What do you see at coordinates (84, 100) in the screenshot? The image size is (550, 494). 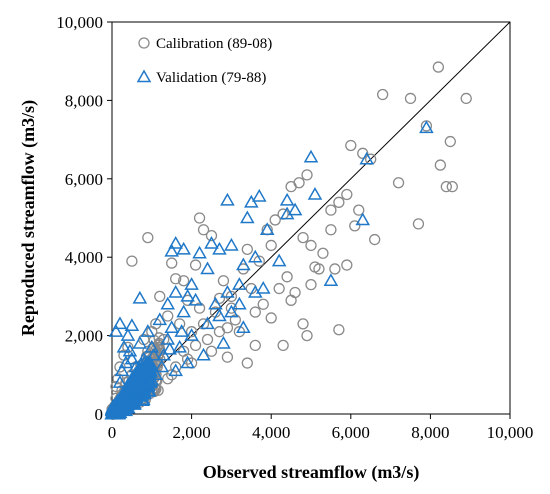 I see `y-tick-label: 8,000` at bounding box center [84, 100].